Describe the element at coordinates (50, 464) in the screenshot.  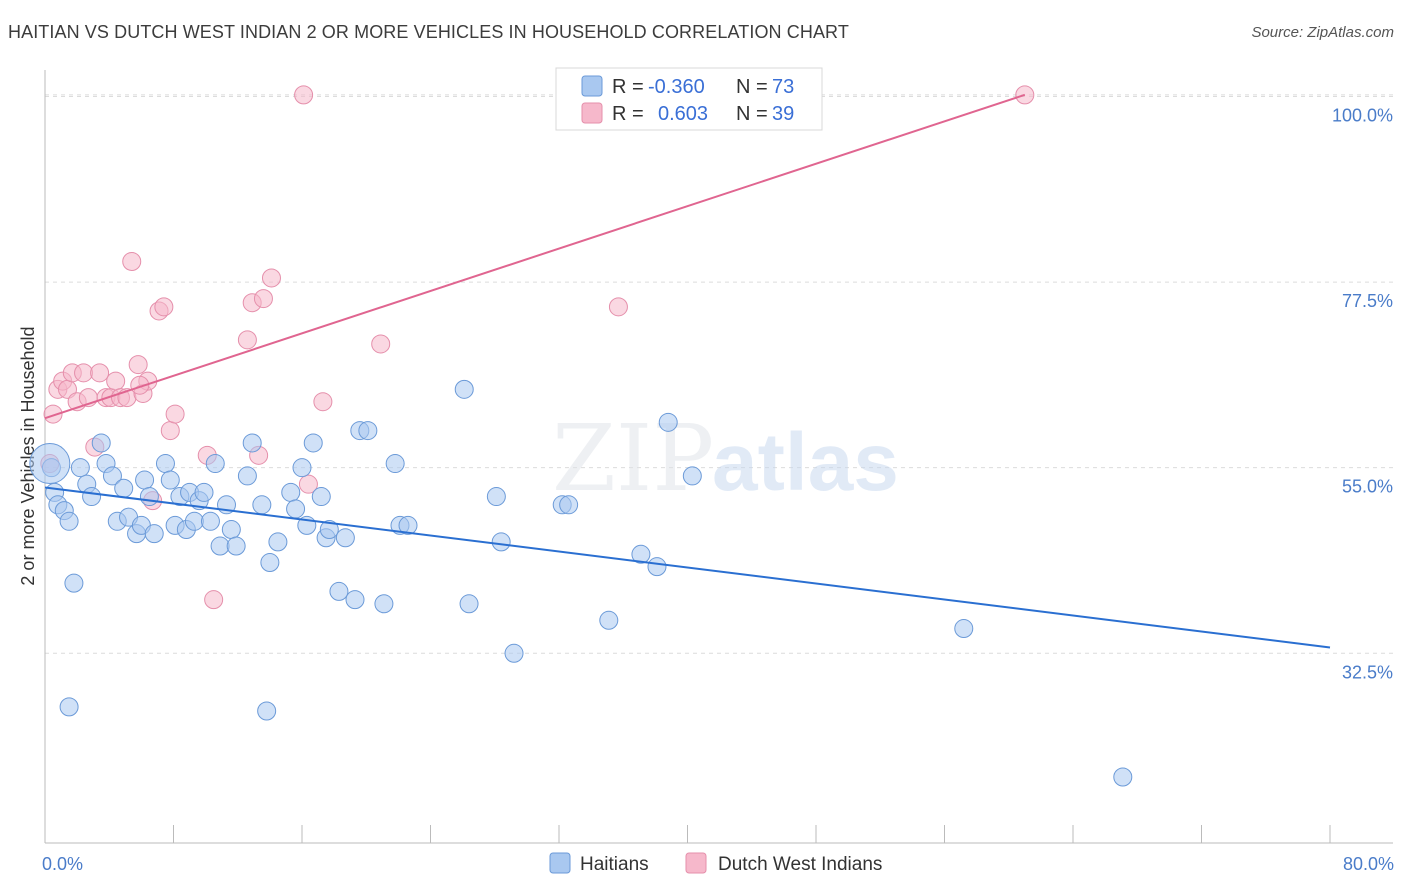
I see `haitians-point-large` at that location.